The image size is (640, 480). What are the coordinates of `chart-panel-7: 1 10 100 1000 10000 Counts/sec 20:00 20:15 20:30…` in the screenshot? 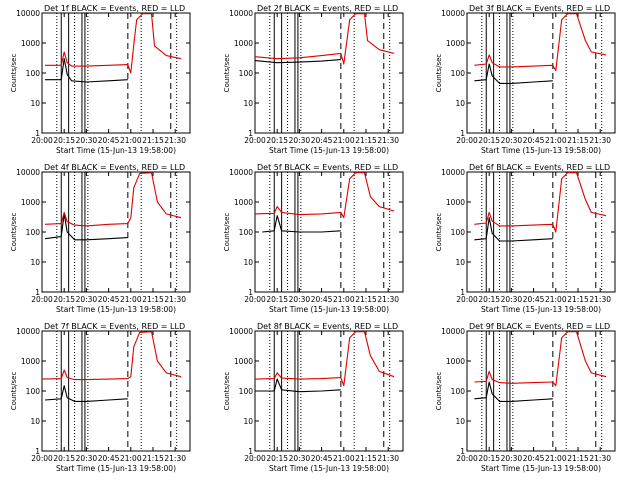 It's located at (100, 397).